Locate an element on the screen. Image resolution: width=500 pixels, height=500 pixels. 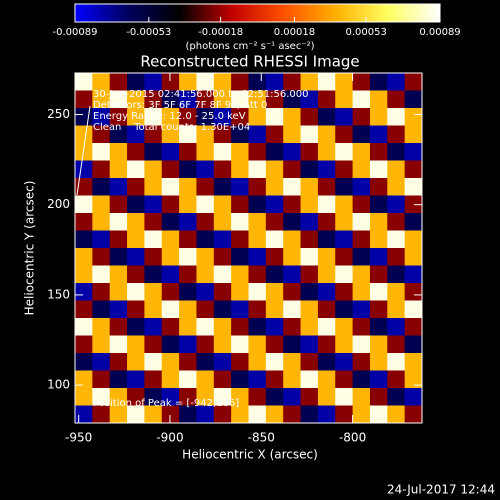
colorbar-tick-label: -0.00089 is located at coordinates (75, 32).